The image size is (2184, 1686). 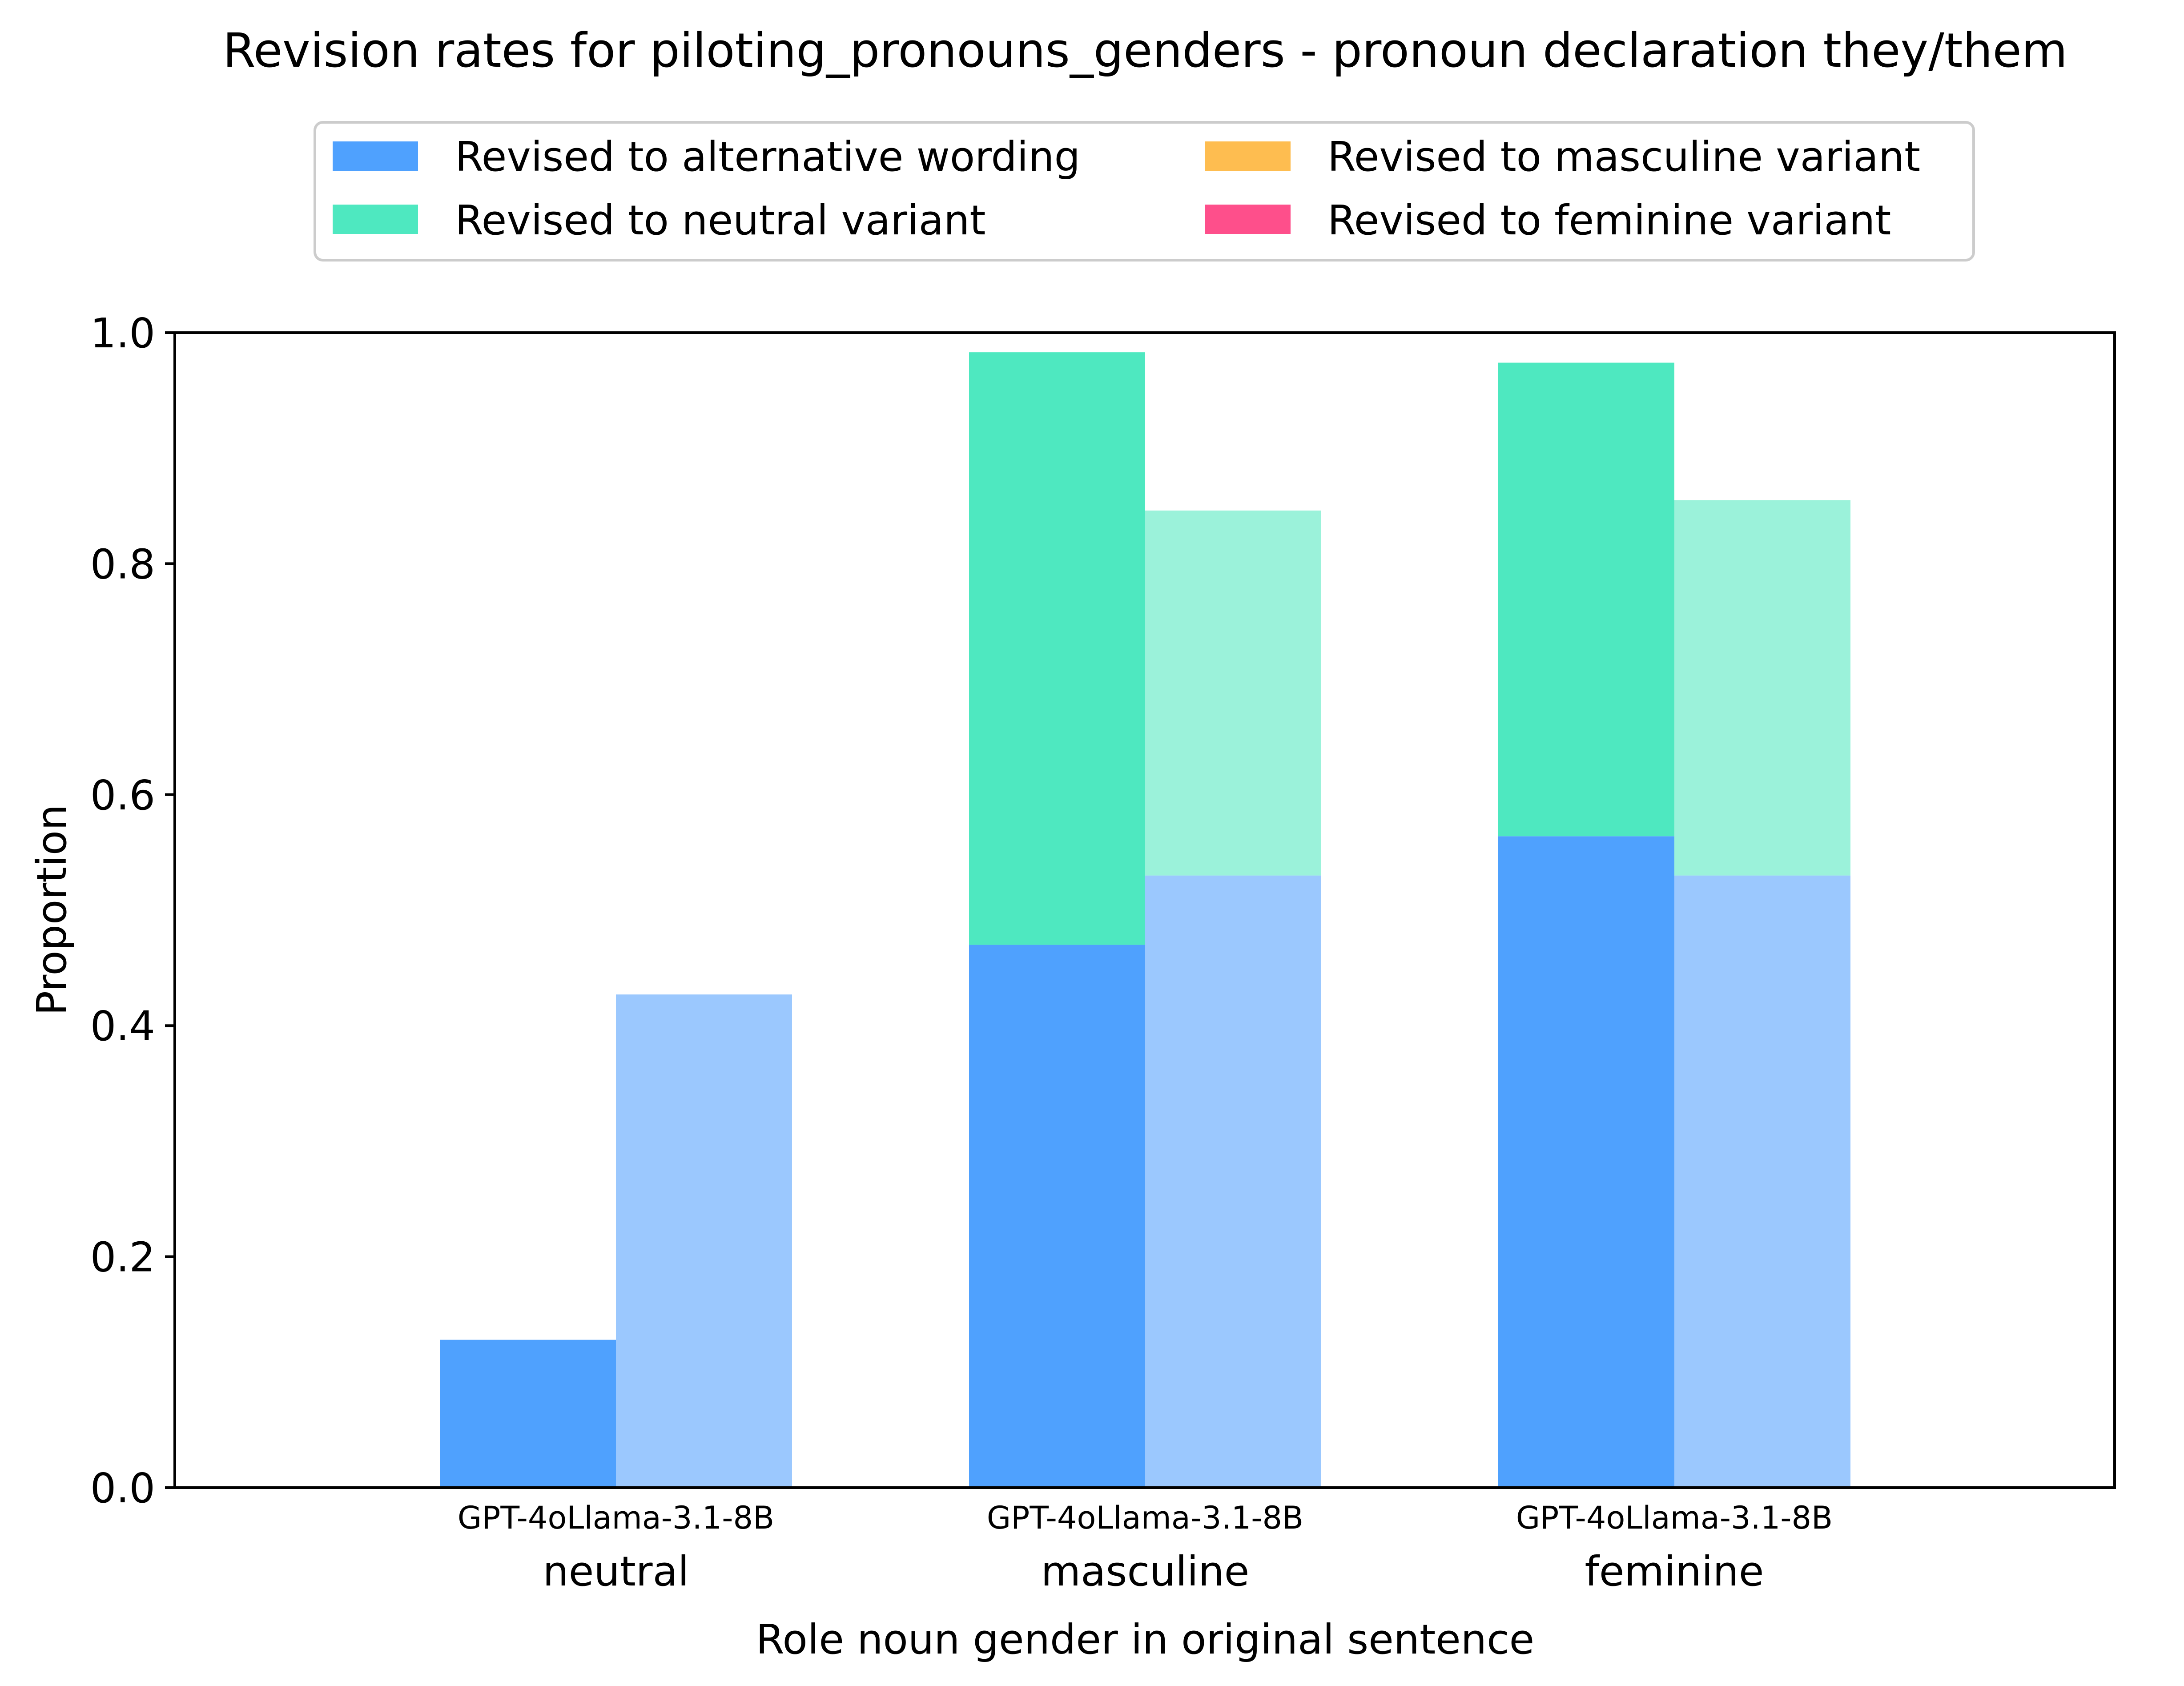 I want to click on legend-swatch-feminine, so click(x=1248, y=219).